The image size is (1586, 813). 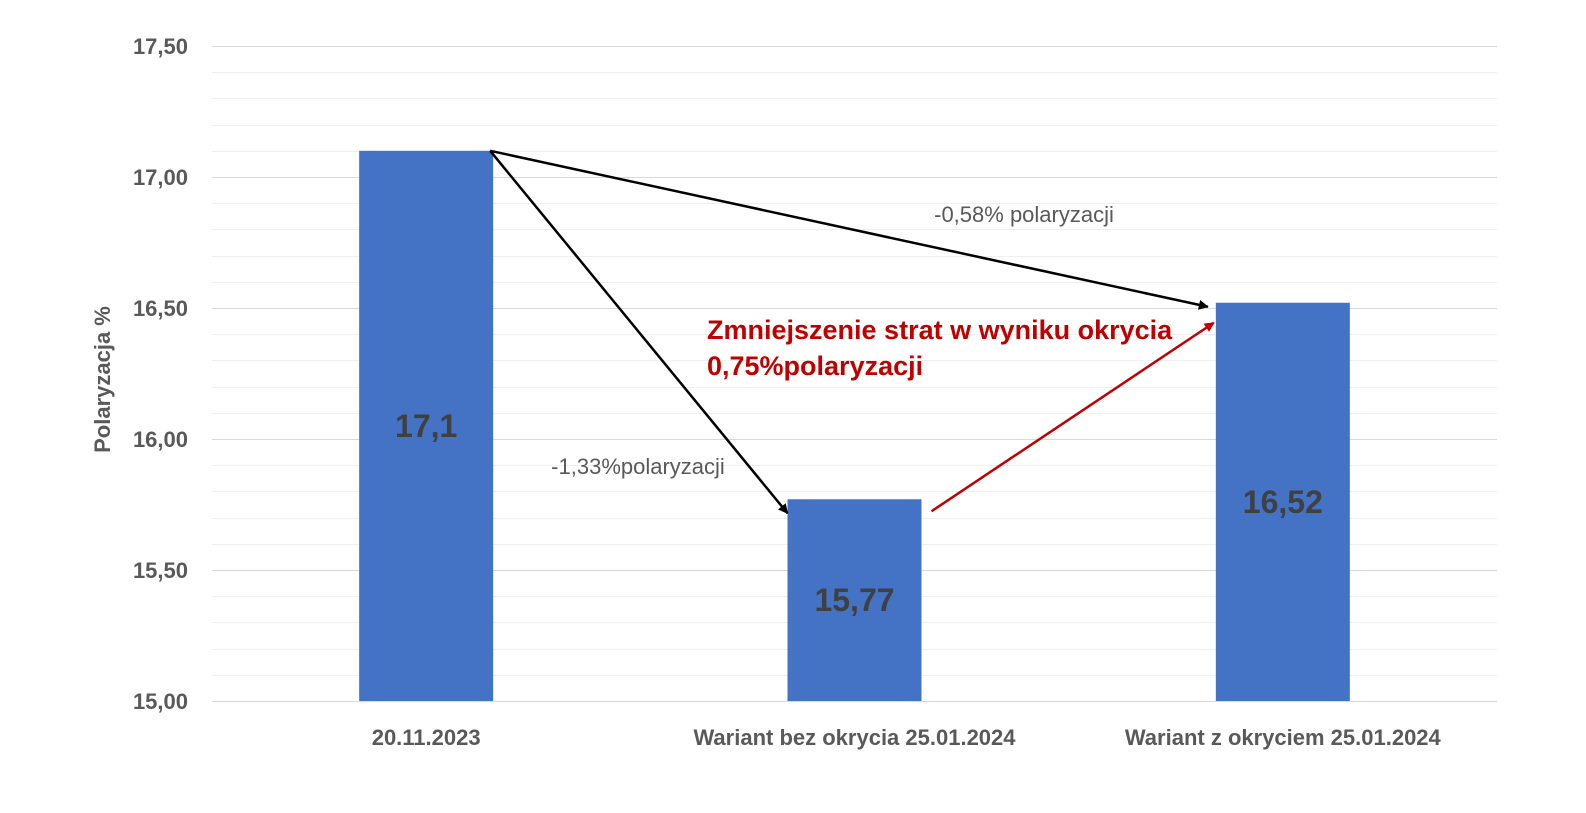 I want to click on annotation-drop-without-cover: -1,33%polaryzacji, so click(x=638, y=466).